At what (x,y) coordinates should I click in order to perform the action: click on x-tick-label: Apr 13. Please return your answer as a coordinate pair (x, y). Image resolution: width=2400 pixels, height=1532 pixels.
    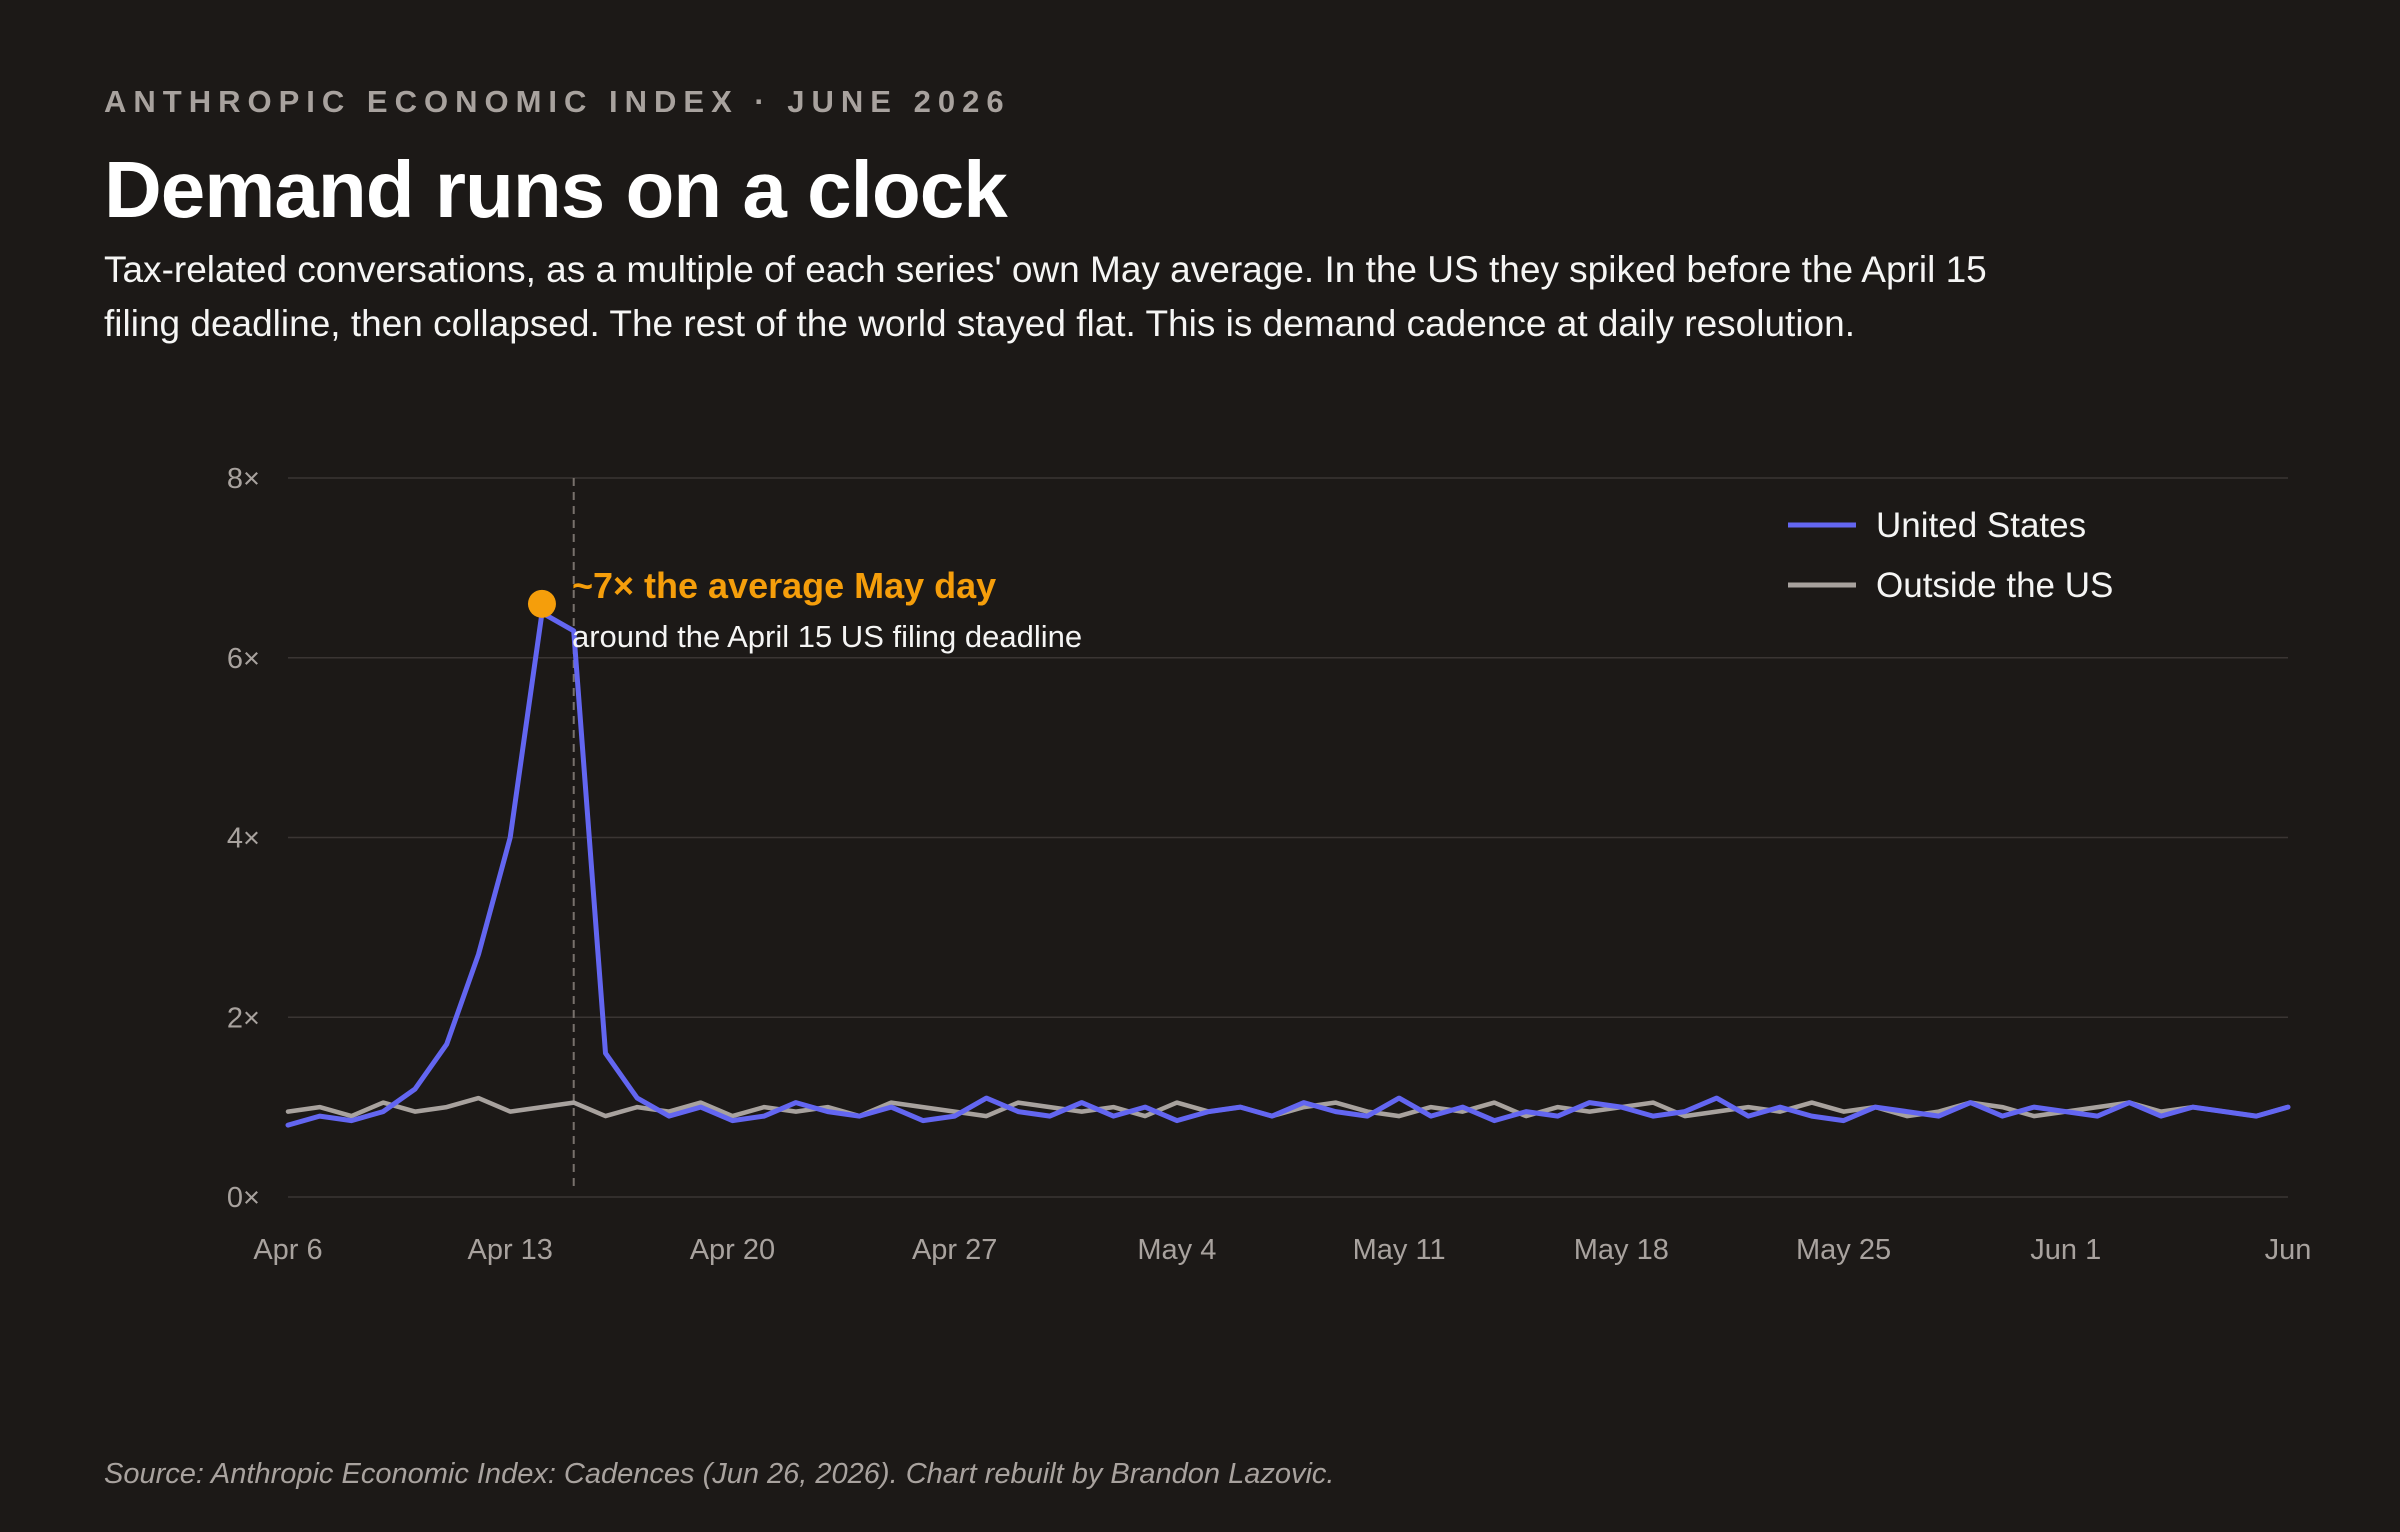
    Looking at the image, I should click on (509, 1250).